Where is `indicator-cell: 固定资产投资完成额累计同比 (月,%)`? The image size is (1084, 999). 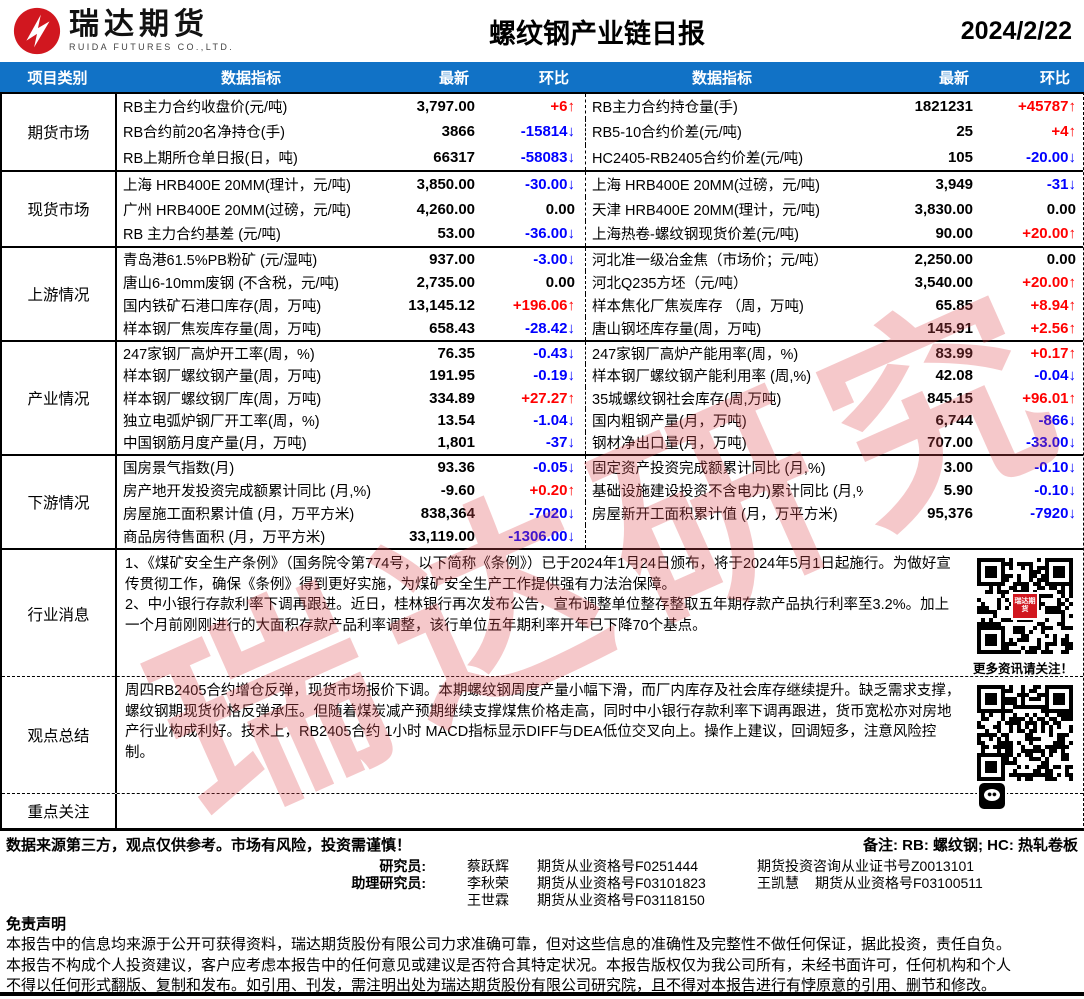
indicator-cell: 固定资产投资完成额累计同比 (月,%) is located at coordinates (724, 467).